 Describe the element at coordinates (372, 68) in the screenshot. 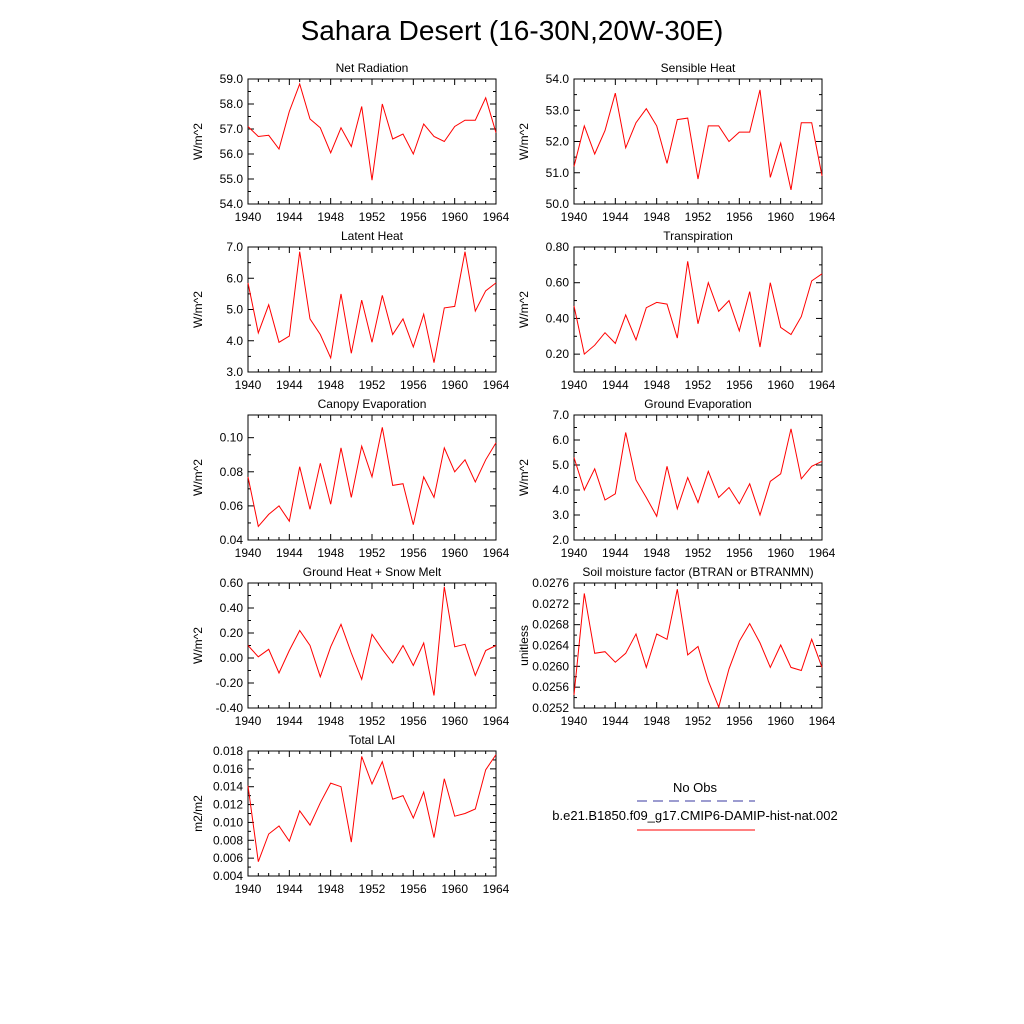

I see `panel-title: Net Radiation` at that location.